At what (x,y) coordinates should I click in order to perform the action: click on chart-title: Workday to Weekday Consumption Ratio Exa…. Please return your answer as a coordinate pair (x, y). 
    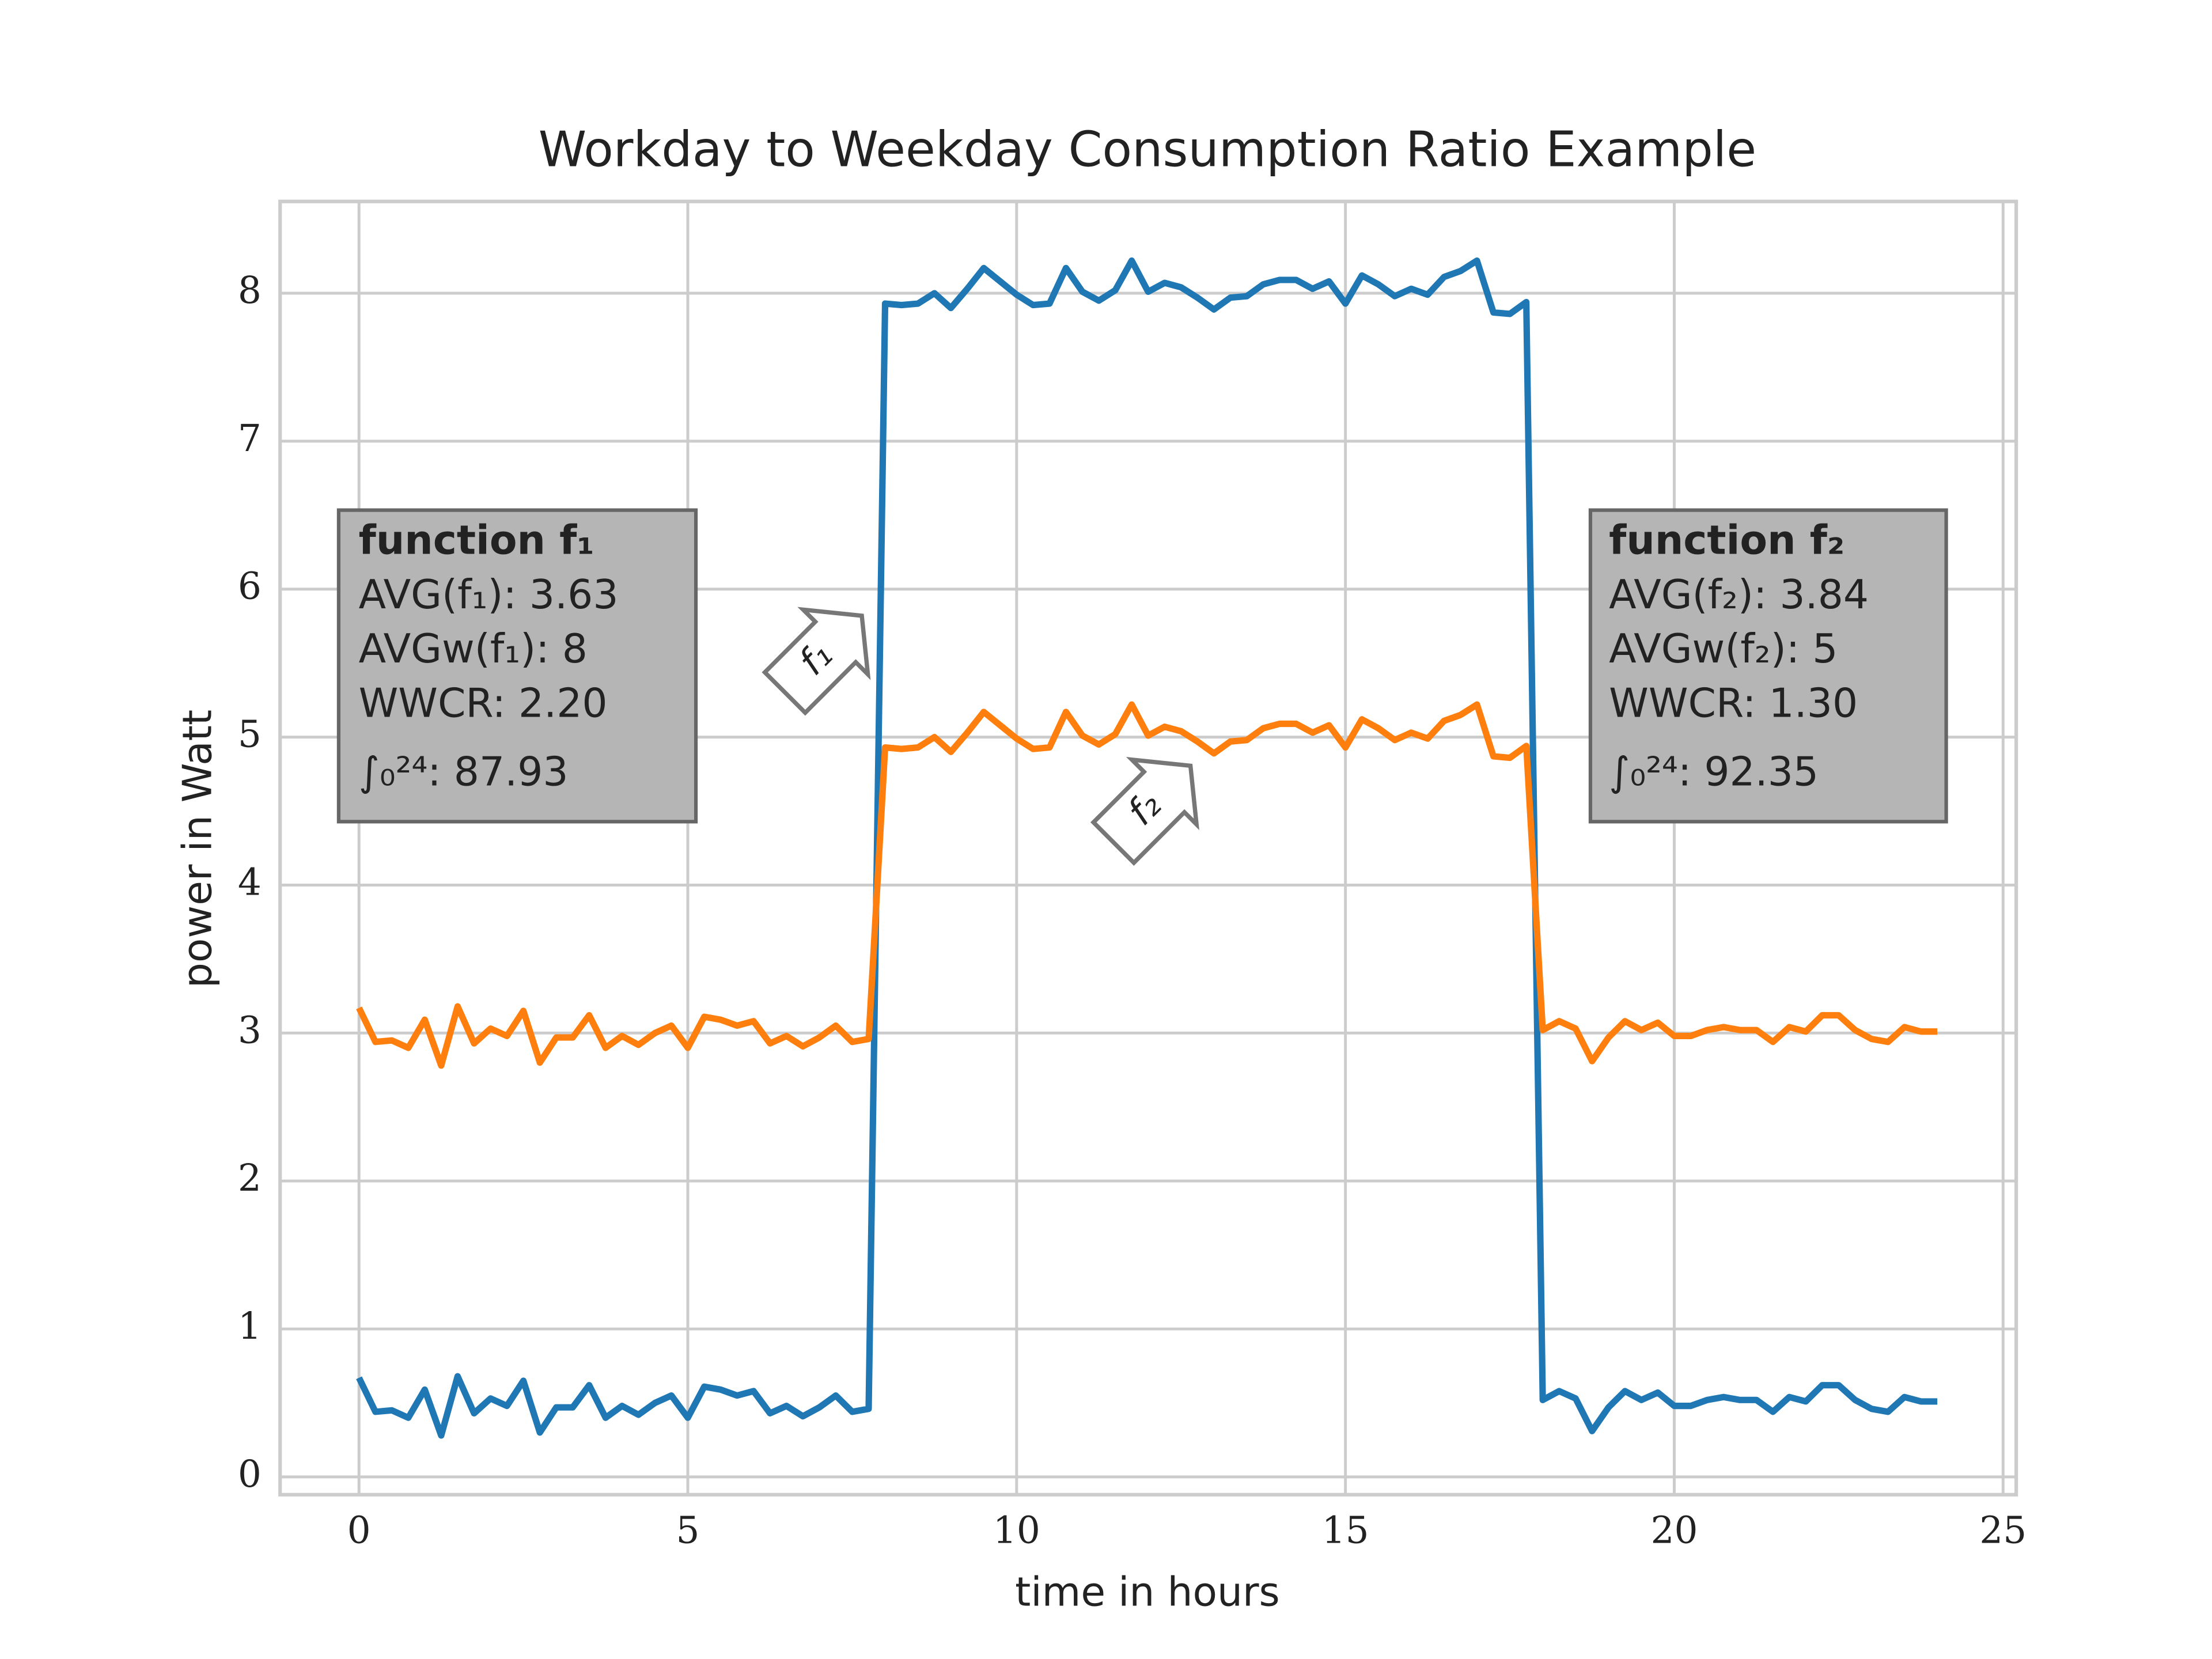
    Looking at the image, I should click on (1147, 149).